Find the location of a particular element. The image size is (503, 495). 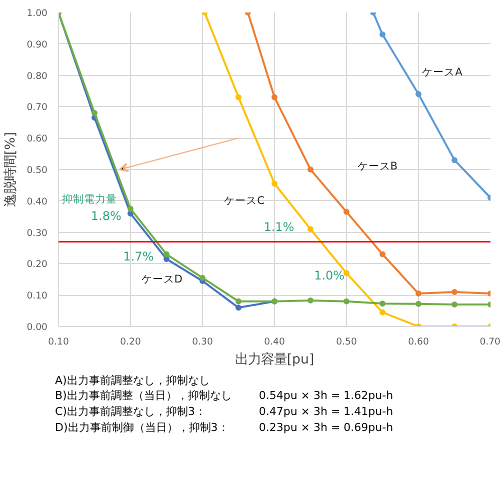

annotation: ケースD is located at coordinates (162, 279).